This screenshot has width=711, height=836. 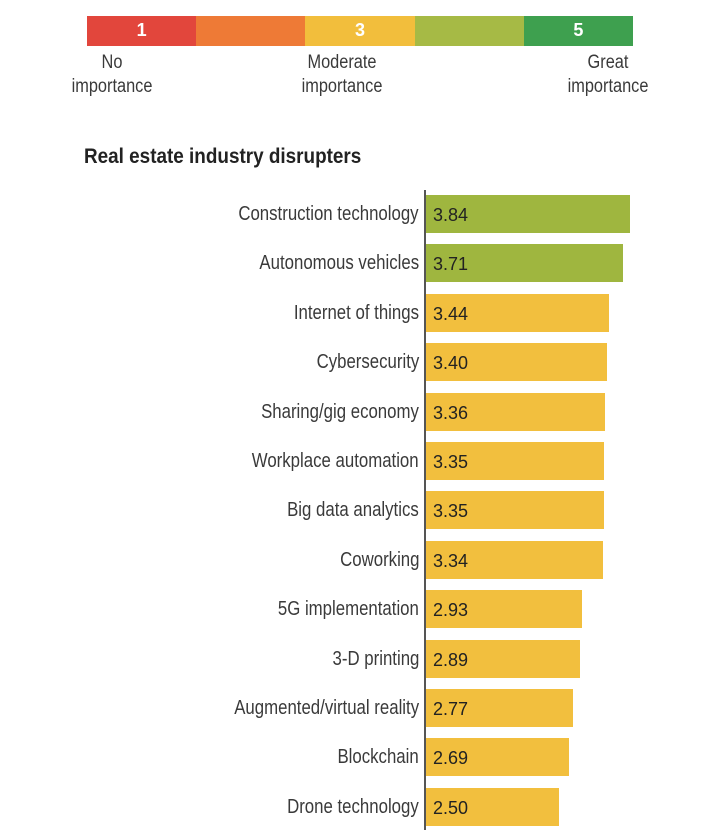 I want to click on bar-row: Big data analytics 3.35, so click(x=355, y=510).